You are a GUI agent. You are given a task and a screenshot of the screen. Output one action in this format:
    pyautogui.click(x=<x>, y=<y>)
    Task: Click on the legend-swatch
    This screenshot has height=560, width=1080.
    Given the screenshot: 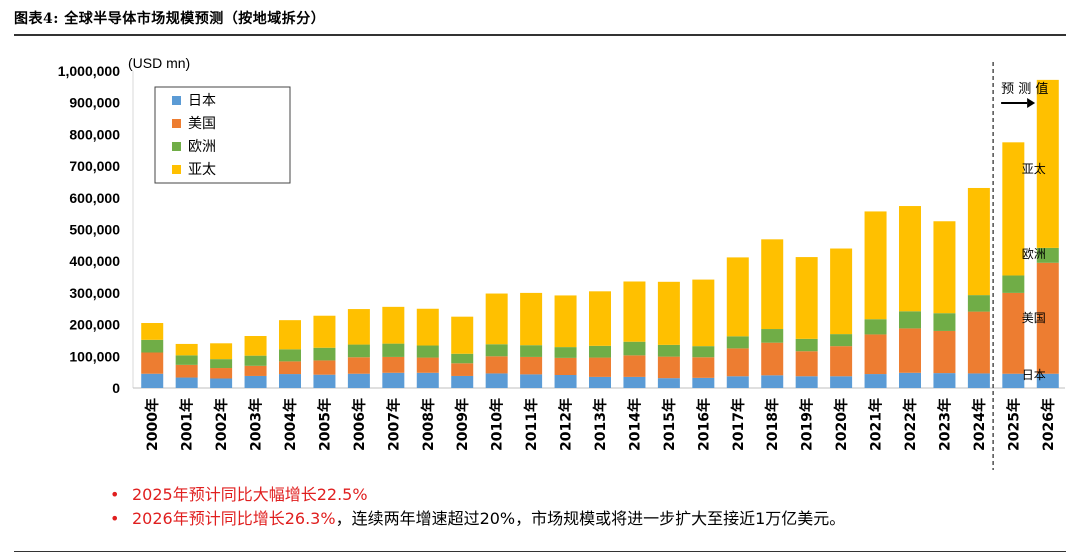 What is the action you would take?
    pyautogui.click(x=176, y=169)
    